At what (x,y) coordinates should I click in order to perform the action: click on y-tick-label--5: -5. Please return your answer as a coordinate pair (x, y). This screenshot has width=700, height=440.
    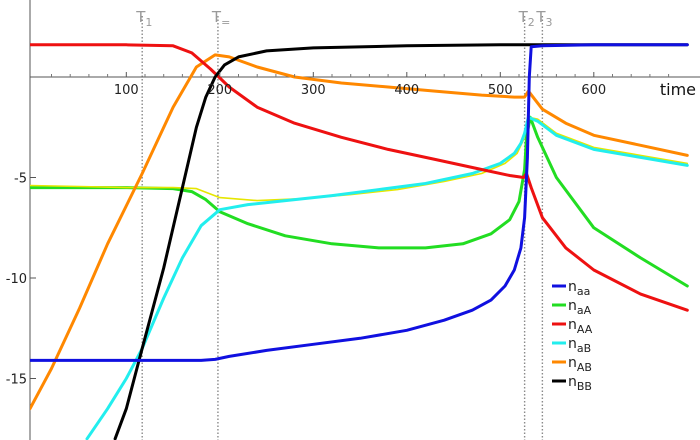
    Looking at the image, I should click on (20, 179).